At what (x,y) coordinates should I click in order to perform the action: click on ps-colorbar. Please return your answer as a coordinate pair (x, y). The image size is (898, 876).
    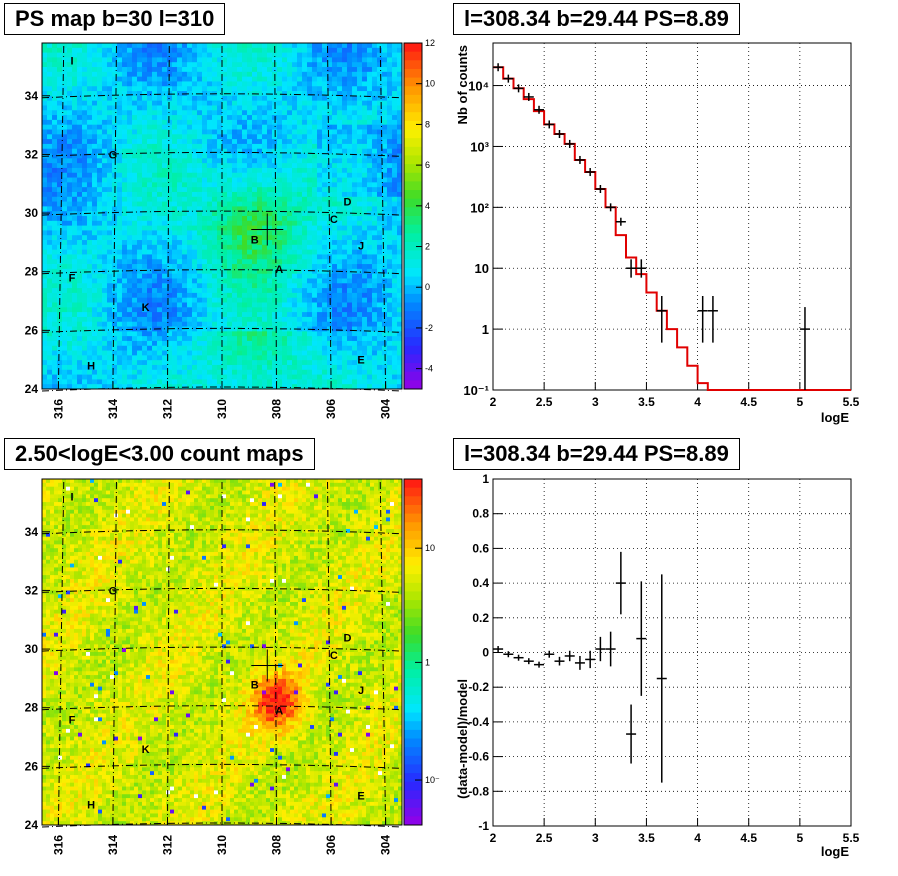
    Looking at the image, I should click on (413, 216).